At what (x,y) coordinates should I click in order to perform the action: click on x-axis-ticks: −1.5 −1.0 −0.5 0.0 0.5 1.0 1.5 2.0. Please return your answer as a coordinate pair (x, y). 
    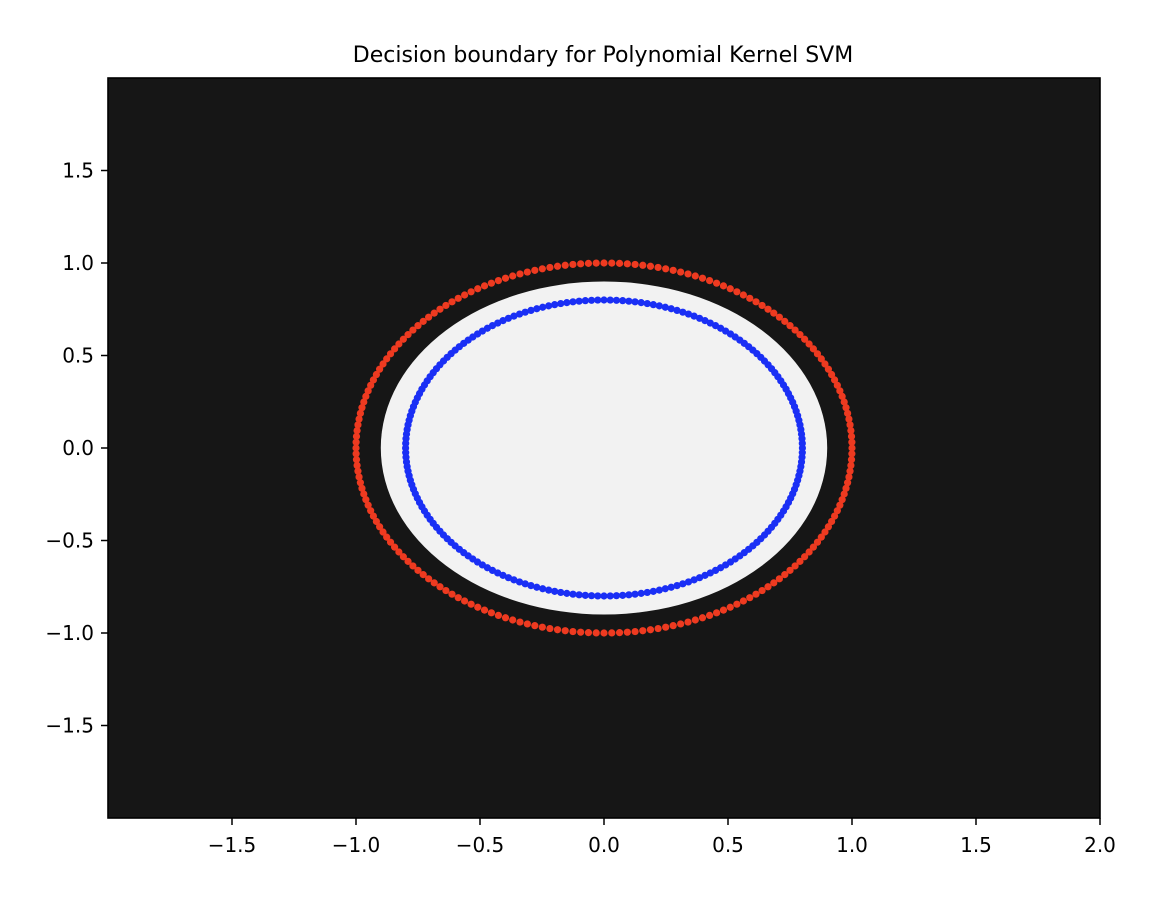
    Looking at the image, I should click on (662, 837).